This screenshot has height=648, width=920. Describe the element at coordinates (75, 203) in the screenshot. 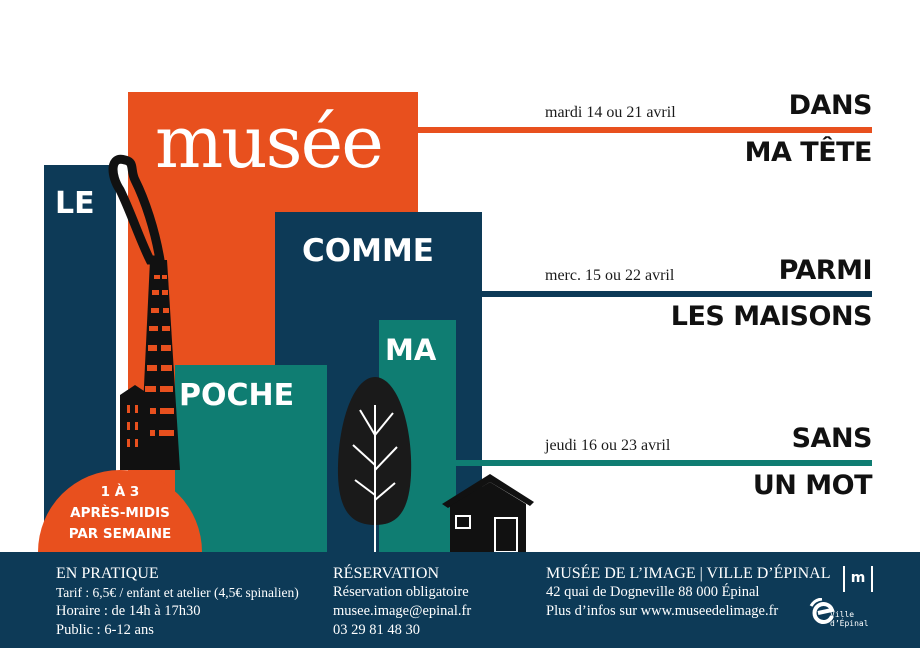

I see `word-le: LE` at that location.